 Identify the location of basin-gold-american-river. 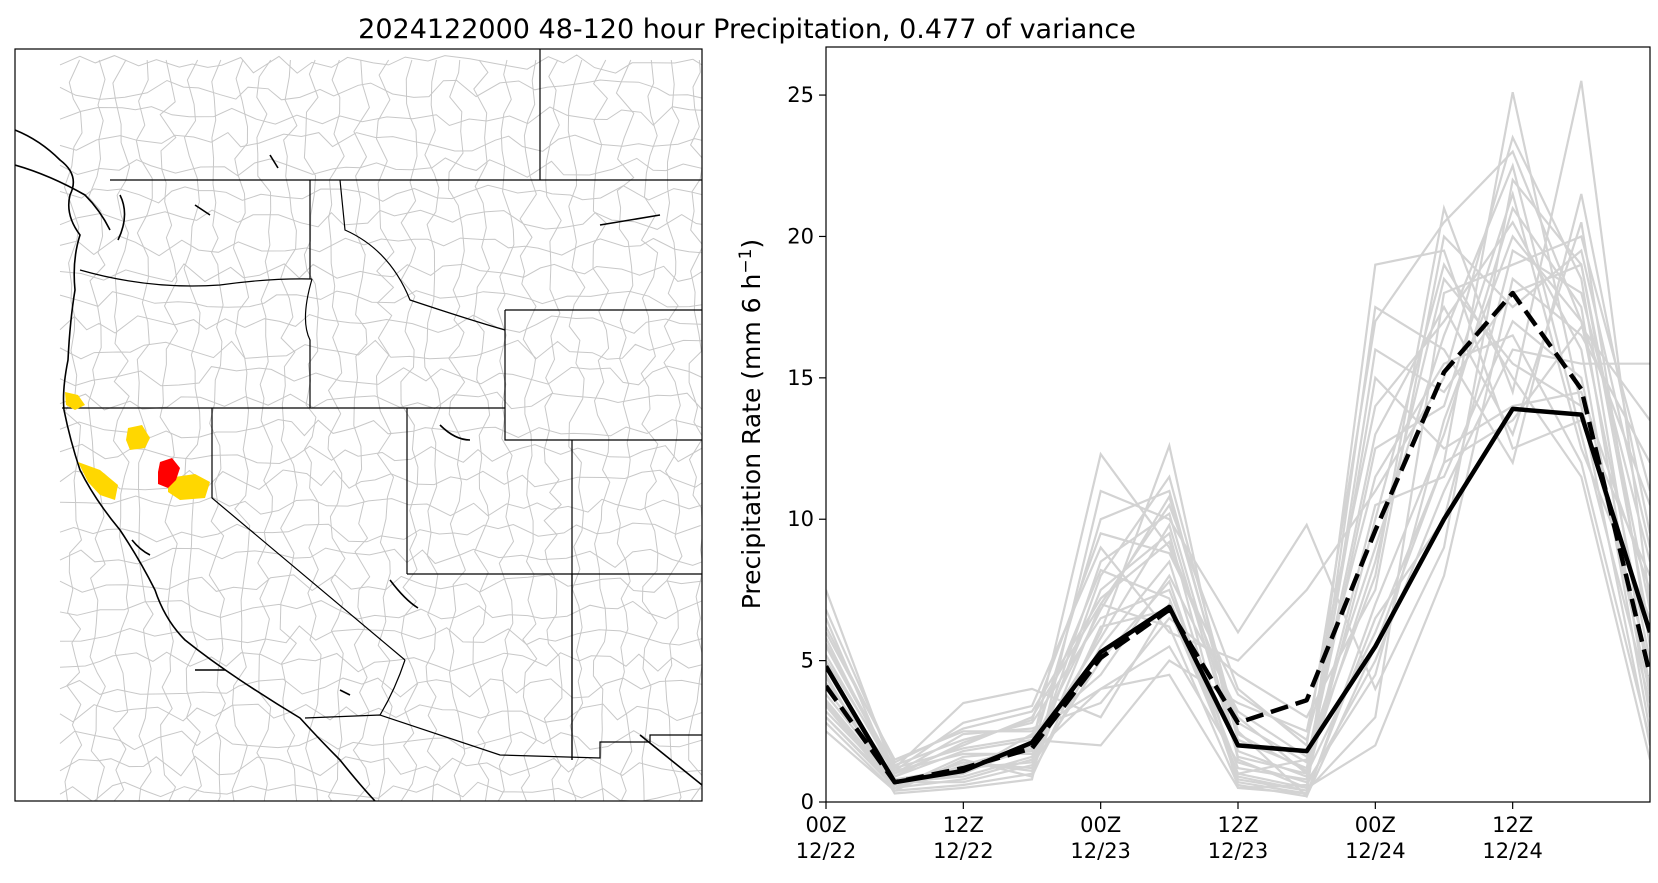
(189, 487).